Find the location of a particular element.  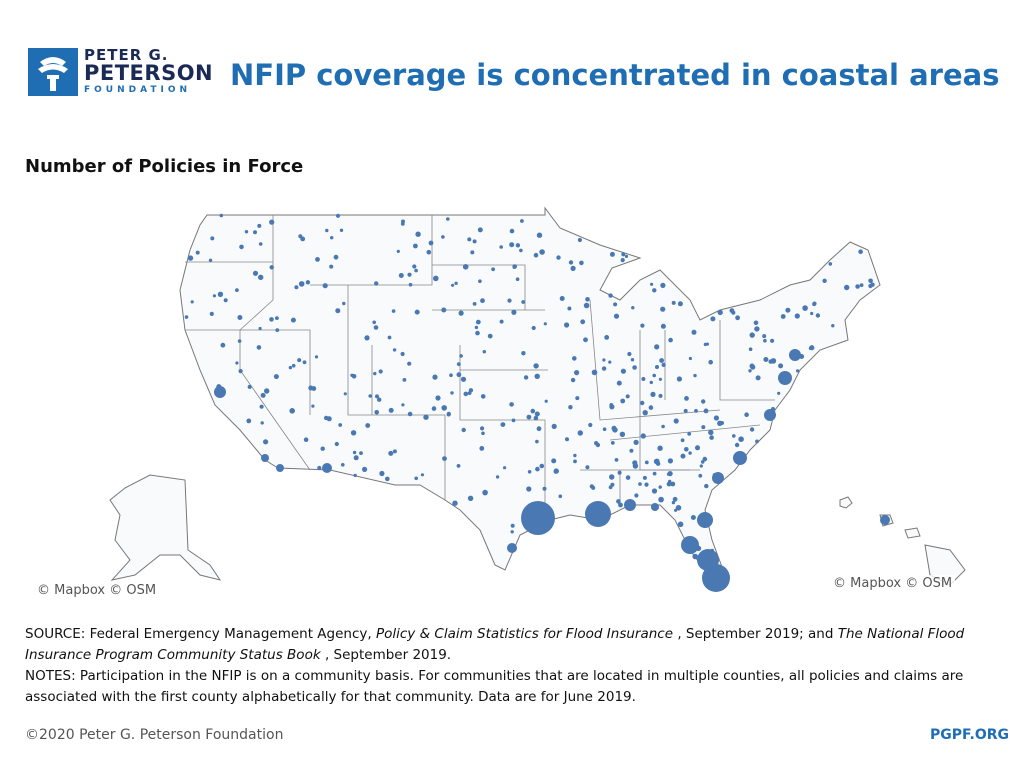

logo-text: PETERSON is located at coordinates (149, 73).